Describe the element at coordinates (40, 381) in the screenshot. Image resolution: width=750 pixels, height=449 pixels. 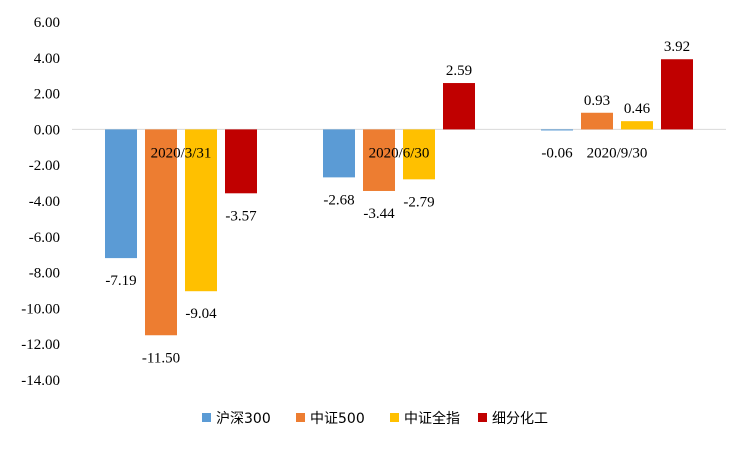
I see `y-tick-label: -14.00` at that location.